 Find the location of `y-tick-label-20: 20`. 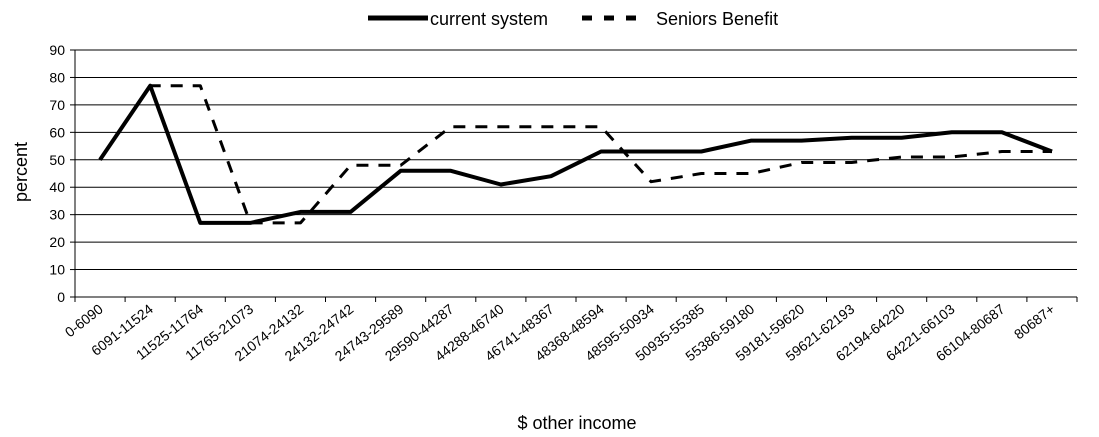

y-tick-label-20: 20 is located at coordinates (57, 242).